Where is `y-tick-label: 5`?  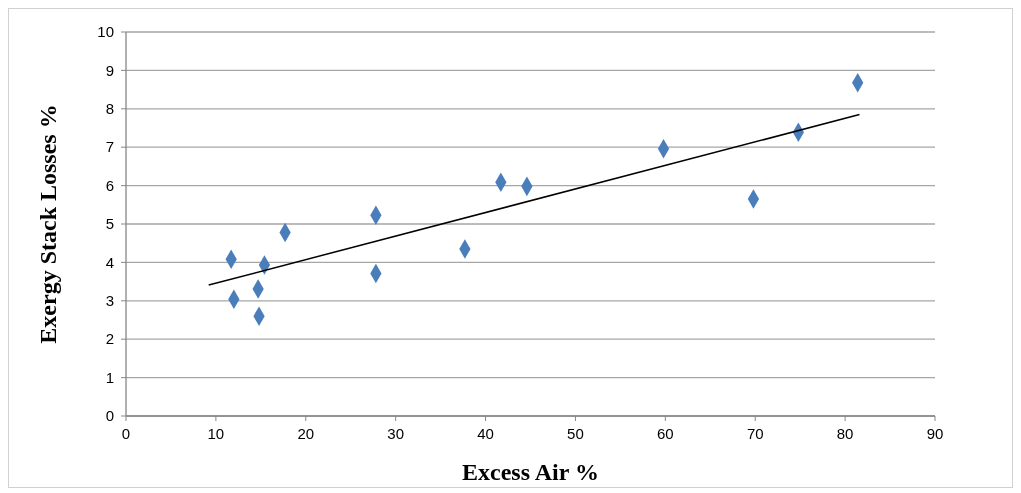 y-tick-label: 5 is located at coordinates (109, 224).